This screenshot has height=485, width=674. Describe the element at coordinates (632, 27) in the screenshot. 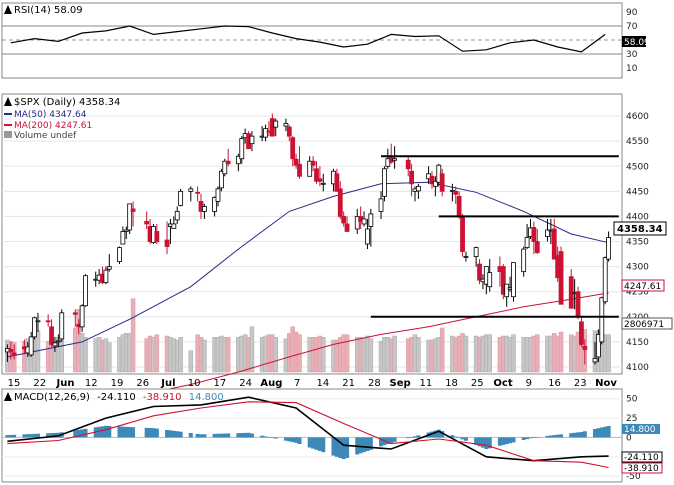

I see `rsi-y-tick-label: 70` at that location.